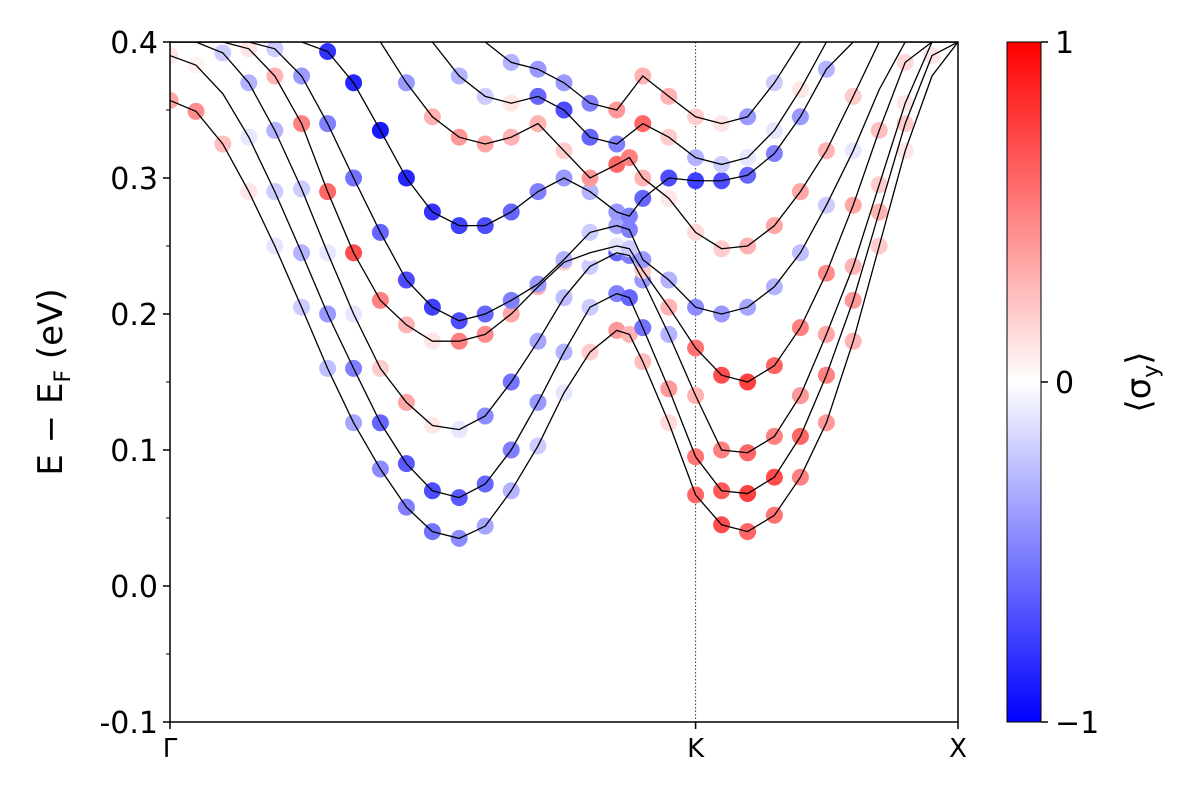  What do you see at coordinates (134, 315) in the screenshot?
I see `y-tick-label: 0.2` at bounding box center [134, 315].